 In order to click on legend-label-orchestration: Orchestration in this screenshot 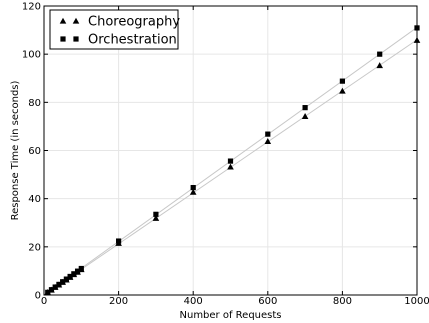, I will do `click(132, 40)`.